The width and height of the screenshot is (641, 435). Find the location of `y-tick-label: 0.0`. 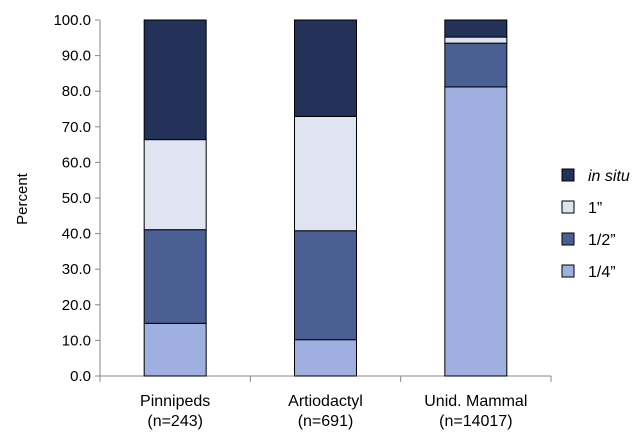

y-tick-label: 0.0 is located at coordinates (80, 376).